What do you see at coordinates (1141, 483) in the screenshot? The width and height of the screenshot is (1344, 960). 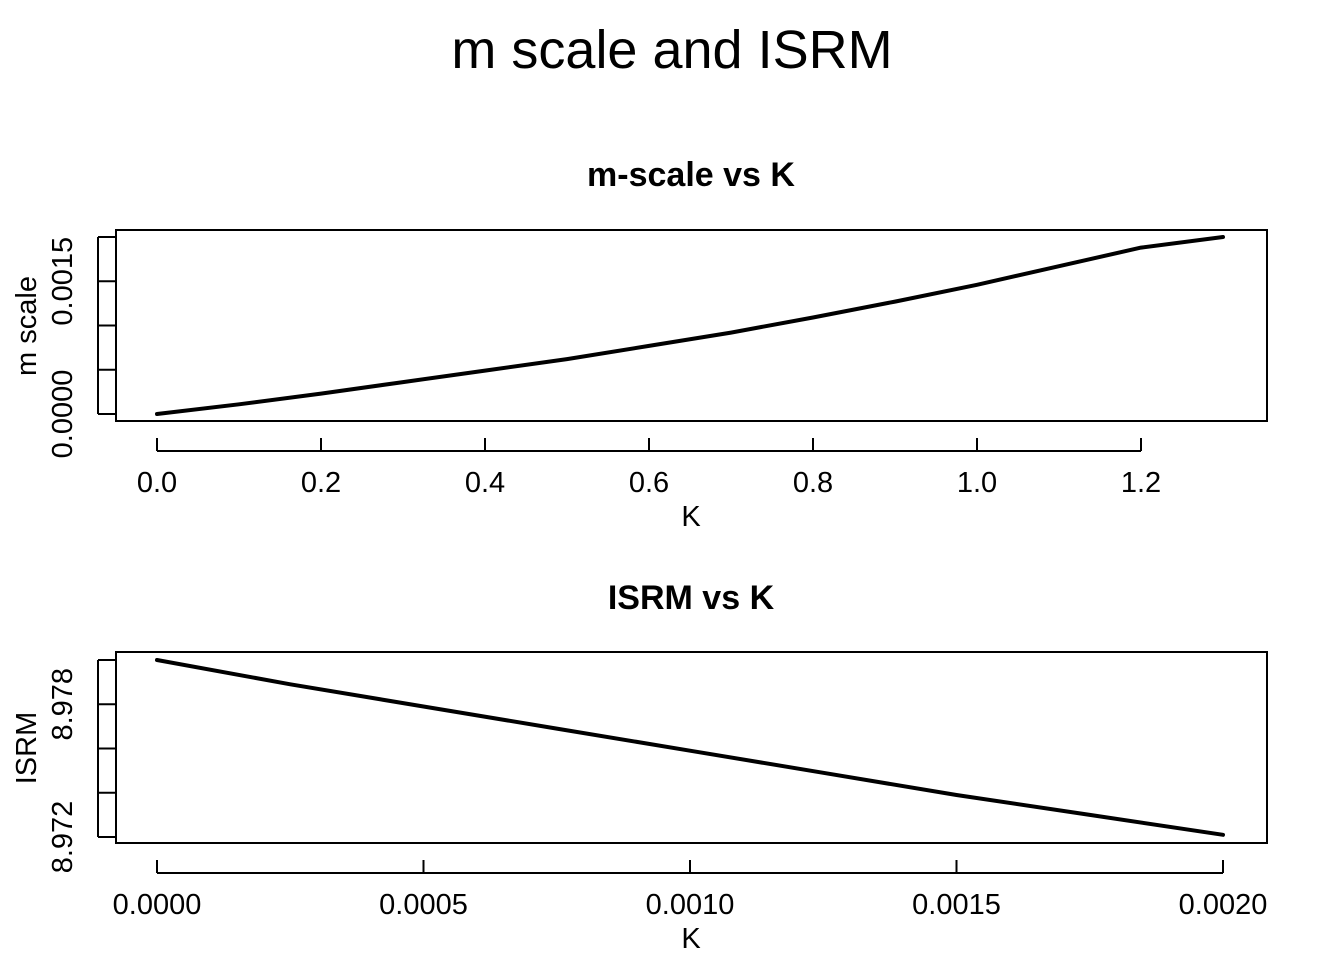 I see `x-tick-label: 1.2` at bounding box center [1141, 483].